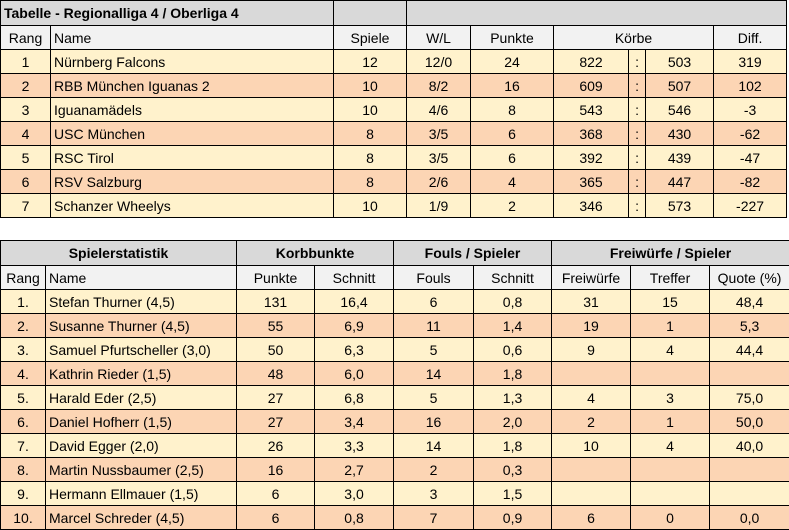 The height and width of the screenshot is (530, 789). What do you see at coordinates (591, 325) in the screenshot?
I see `cell: 19` at bounding box center [591, 325].